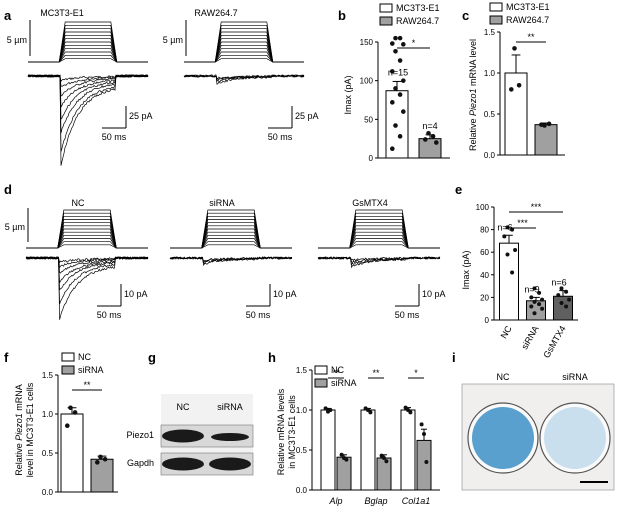  I want to click on panel-label-b: b, so click(342, 15).